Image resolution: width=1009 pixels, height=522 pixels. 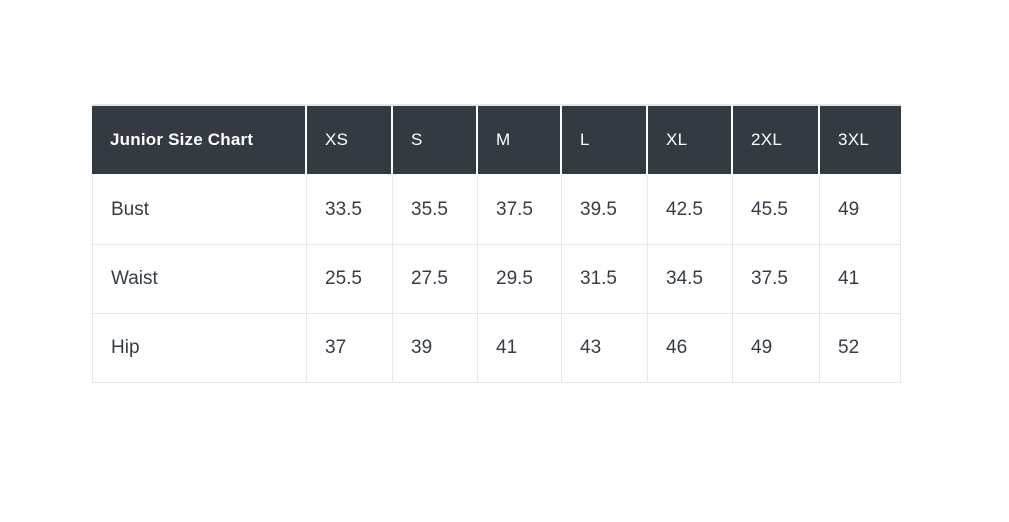 What do you see at coordinates (435, 348) in the screenshot?
I see `value-cell: 39` at bounding box center [435, 348].